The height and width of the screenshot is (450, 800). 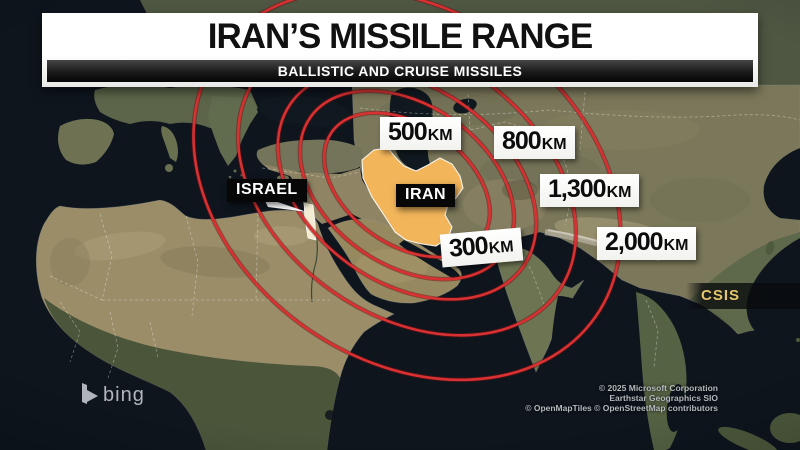 What do you see at coordinates (429, 260) in the screenshot?
I see `persian-gulf` at bounding box center [429, 260].